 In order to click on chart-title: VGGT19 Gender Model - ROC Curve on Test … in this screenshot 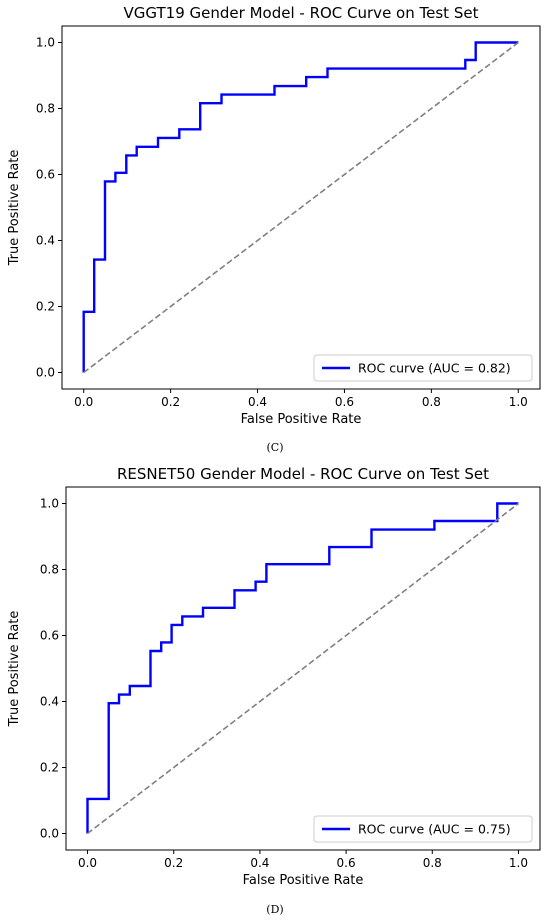, I will do `click(301, 13)`.